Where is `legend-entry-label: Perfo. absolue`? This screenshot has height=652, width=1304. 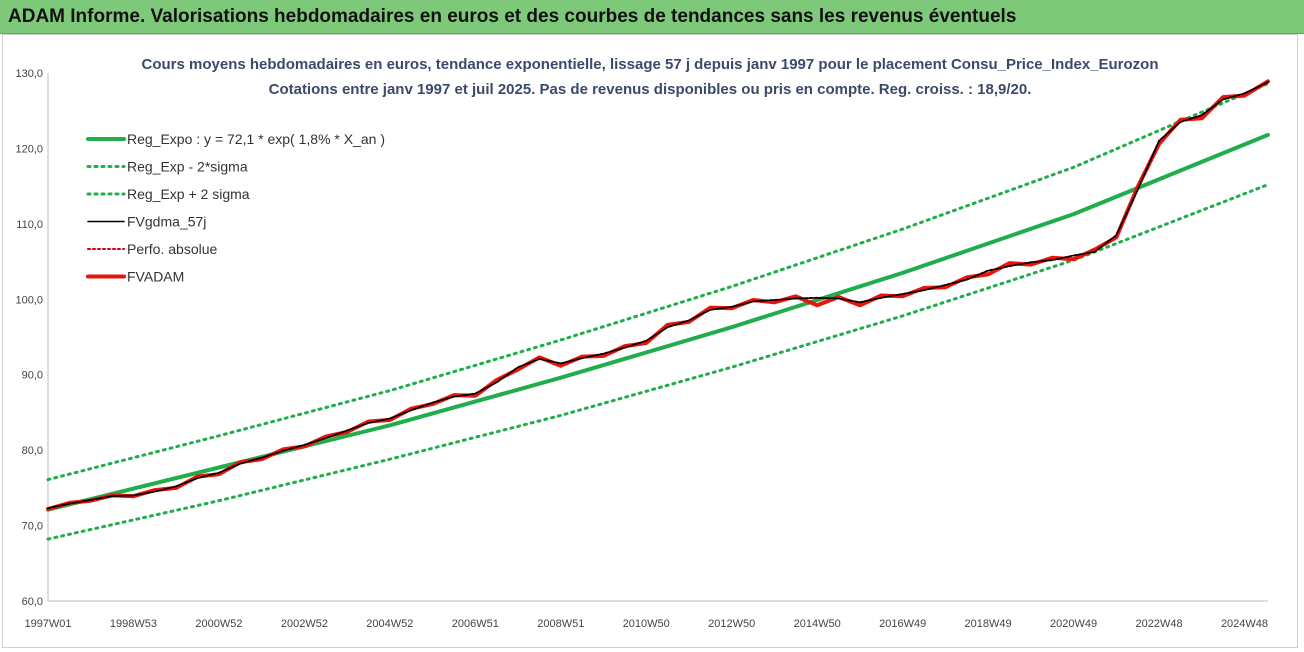 legend-entry-label: Perfo. absolue is located at coordinates (172, 249).